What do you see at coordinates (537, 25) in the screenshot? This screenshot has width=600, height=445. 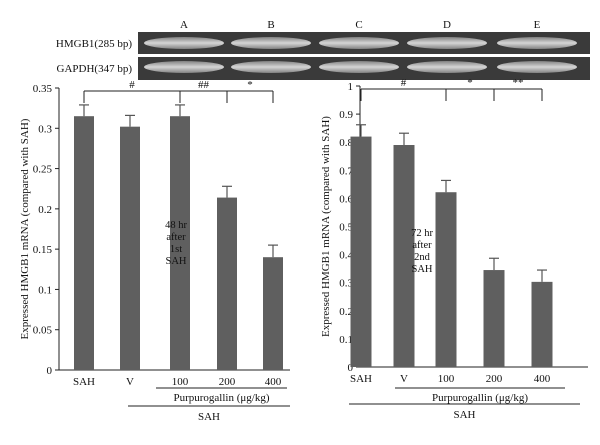 I see `gel-lane-label: E` at bounding box center [537, 25].